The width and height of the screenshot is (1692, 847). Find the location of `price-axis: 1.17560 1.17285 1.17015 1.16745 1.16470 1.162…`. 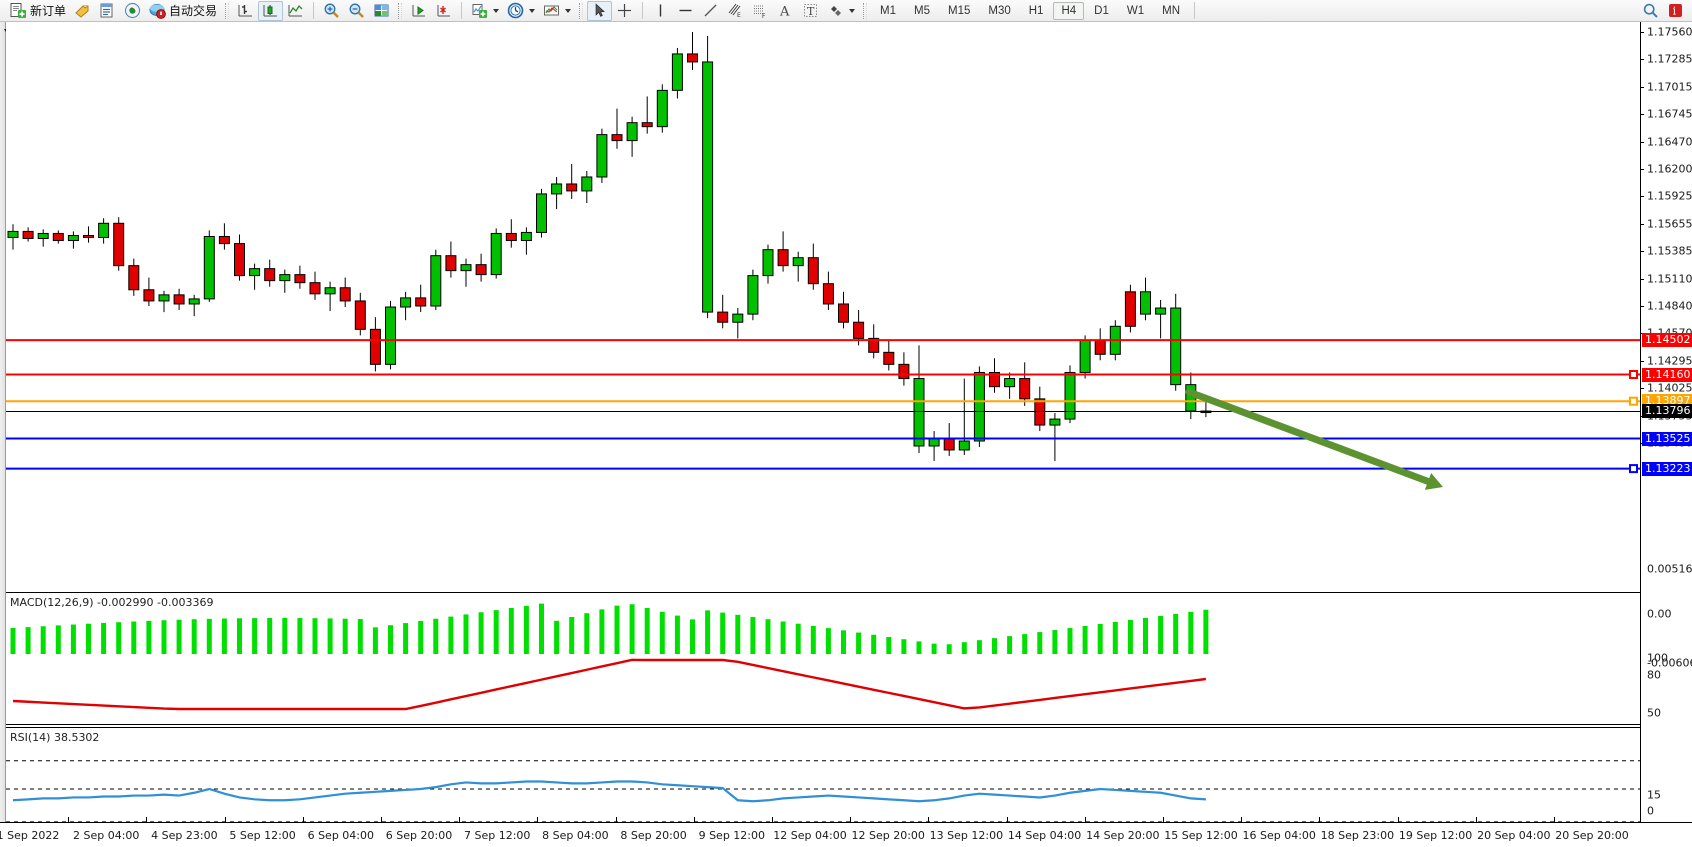

price-axis: 1.17560 1.17285 1.17015 1.16745 1.16470 1.162… is located at coordinates (1666, 434).